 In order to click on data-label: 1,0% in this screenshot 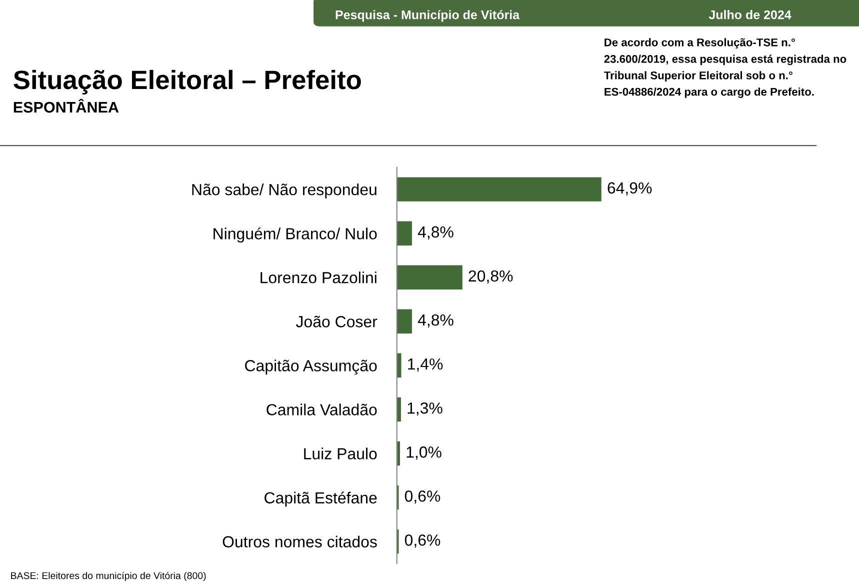, I will do `click(424, 453)`.